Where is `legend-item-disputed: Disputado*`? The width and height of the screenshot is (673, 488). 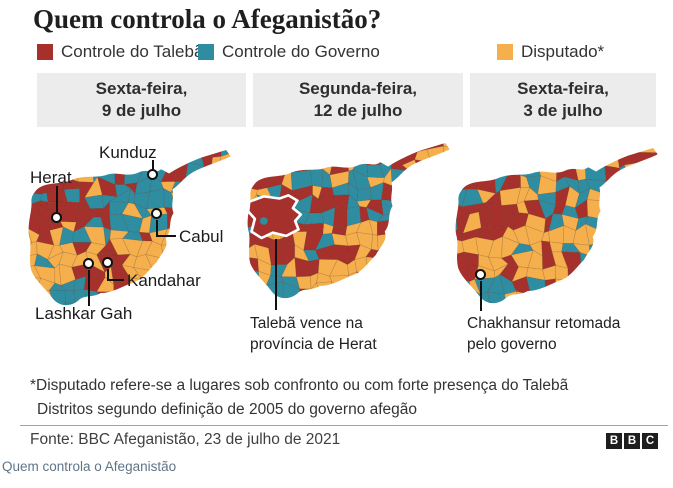 legend-item-disputed: Disputado* is located at coordinates (550, 52).